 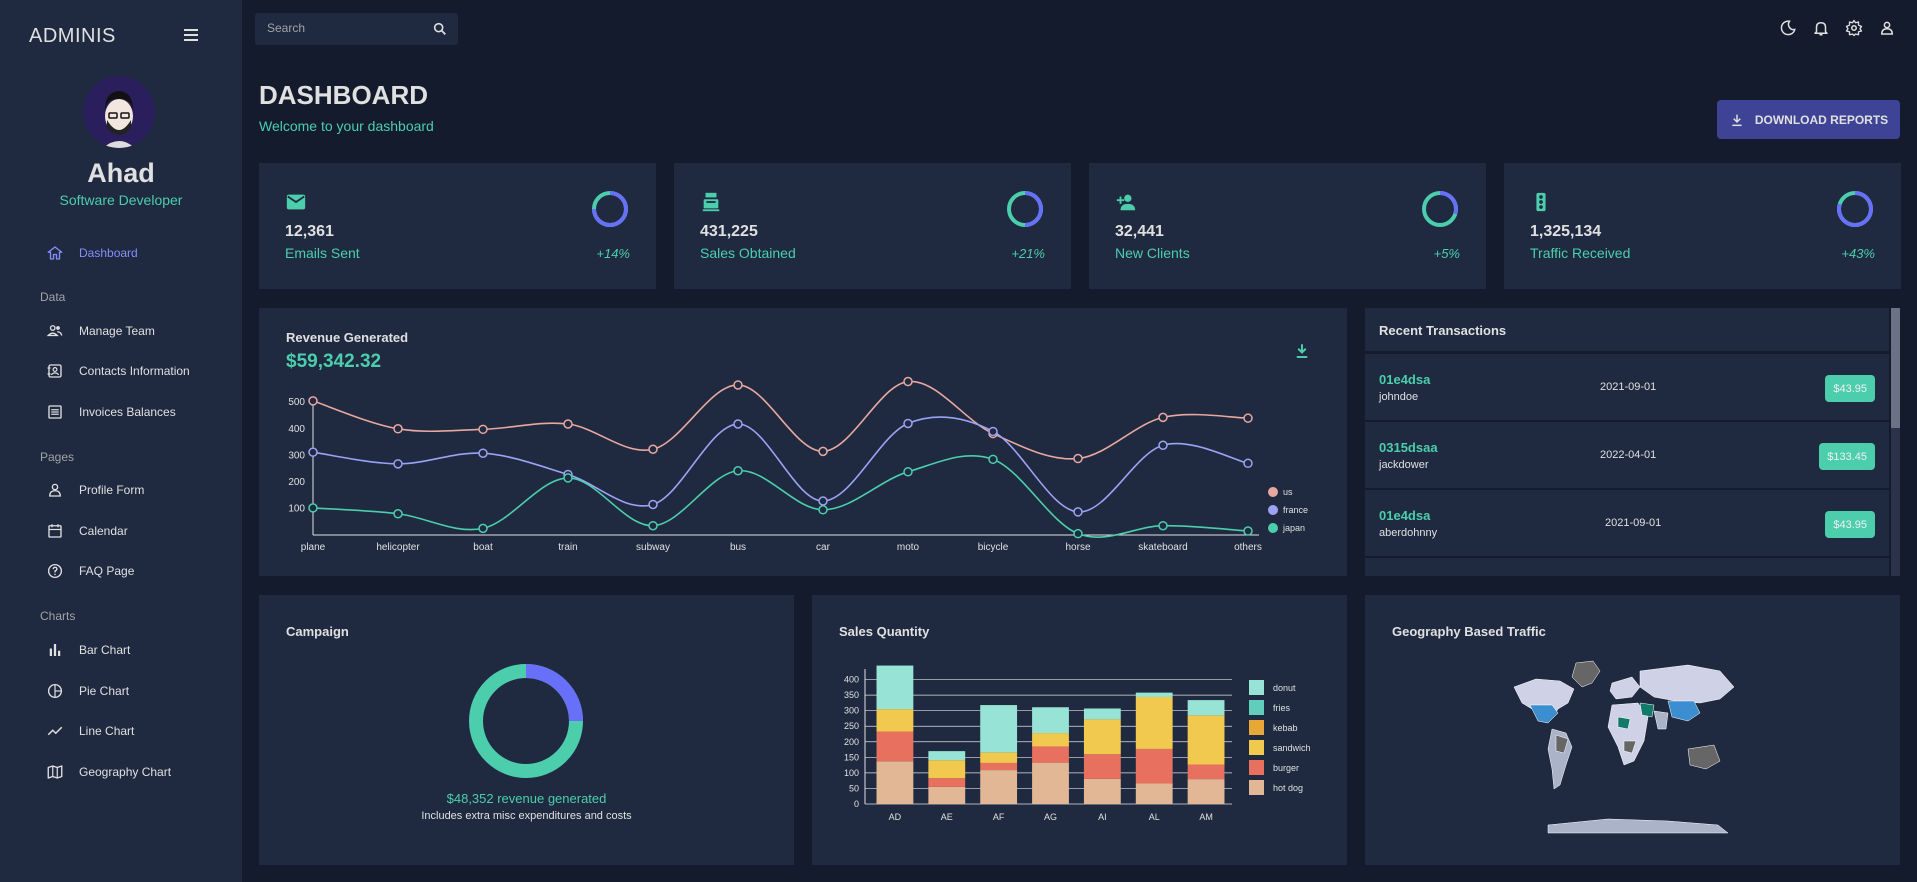 What do you see at coordinates (908, 547) in the screenshot?
I see `x-tick-label: moto` at bounding box center [908, 547].